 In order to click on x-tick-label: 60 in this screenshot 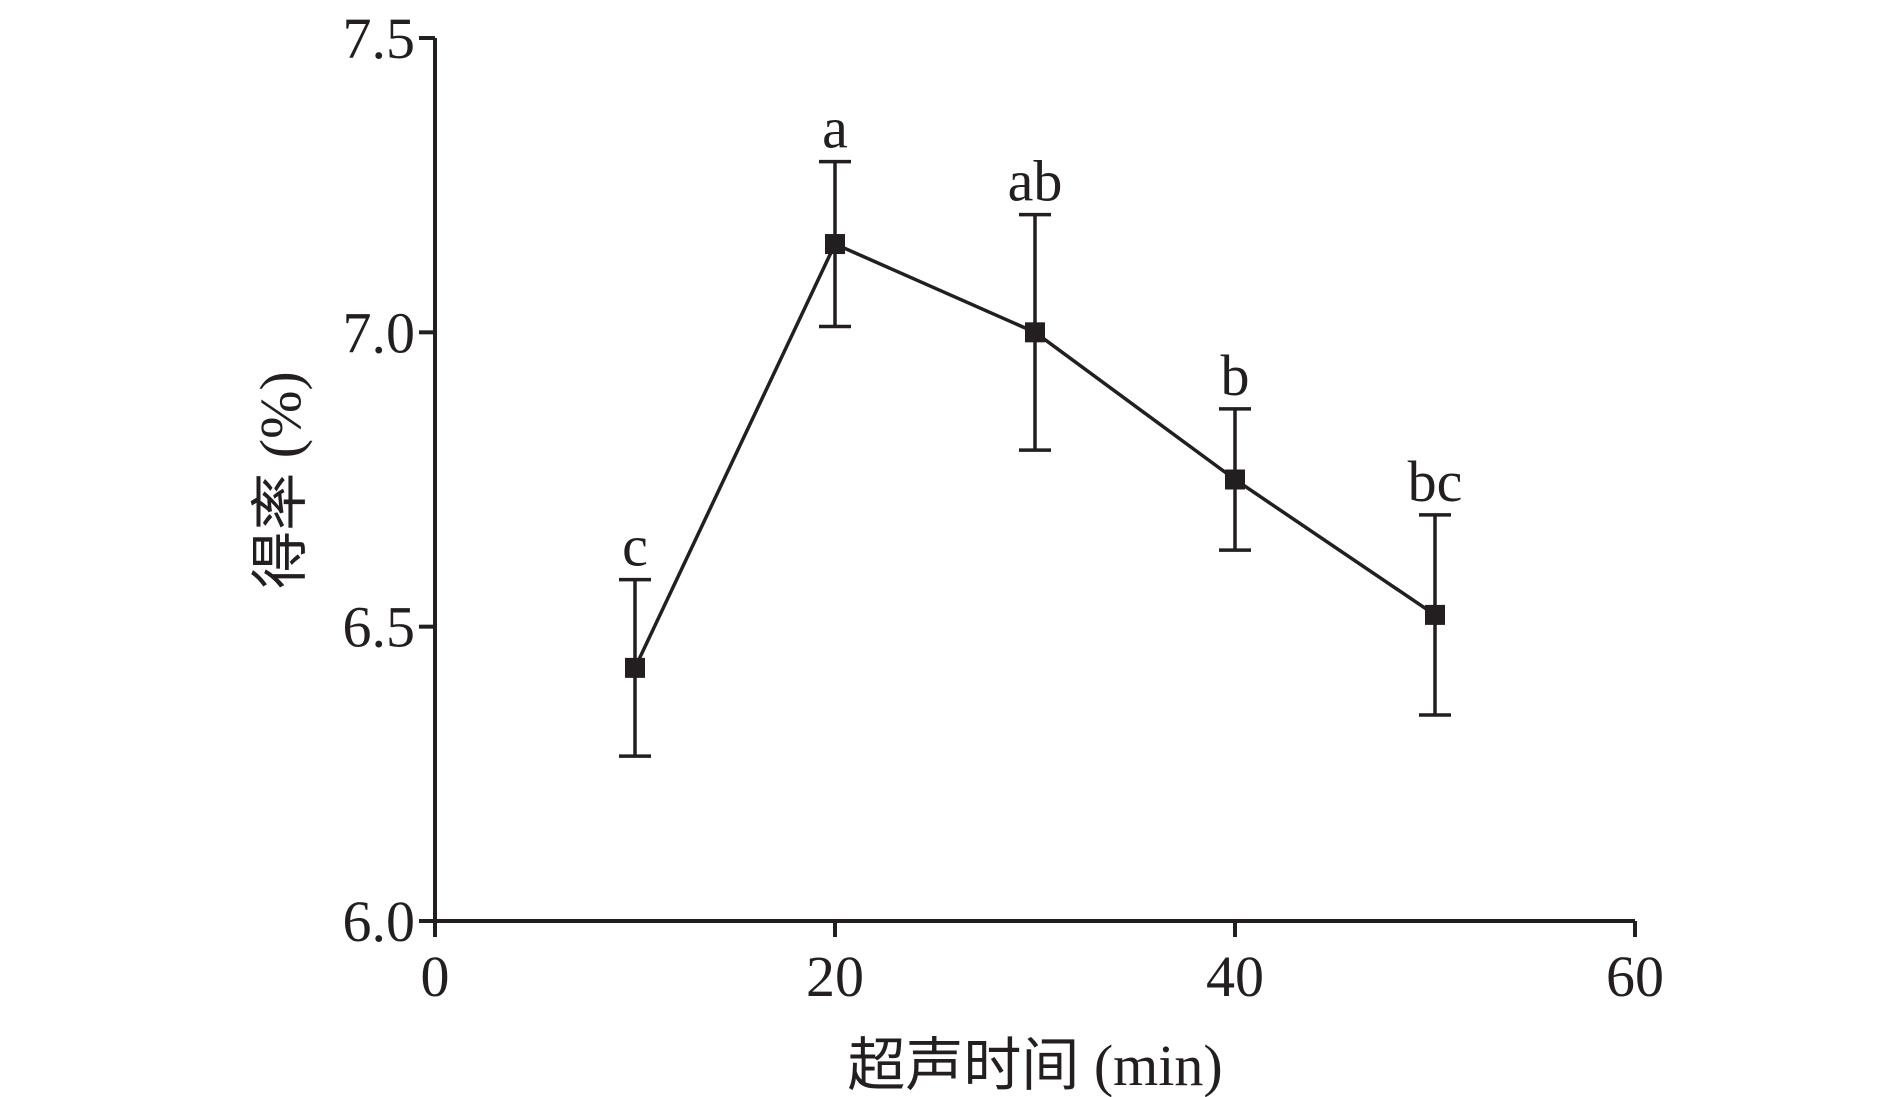, I will do `click(1635, 976)`.